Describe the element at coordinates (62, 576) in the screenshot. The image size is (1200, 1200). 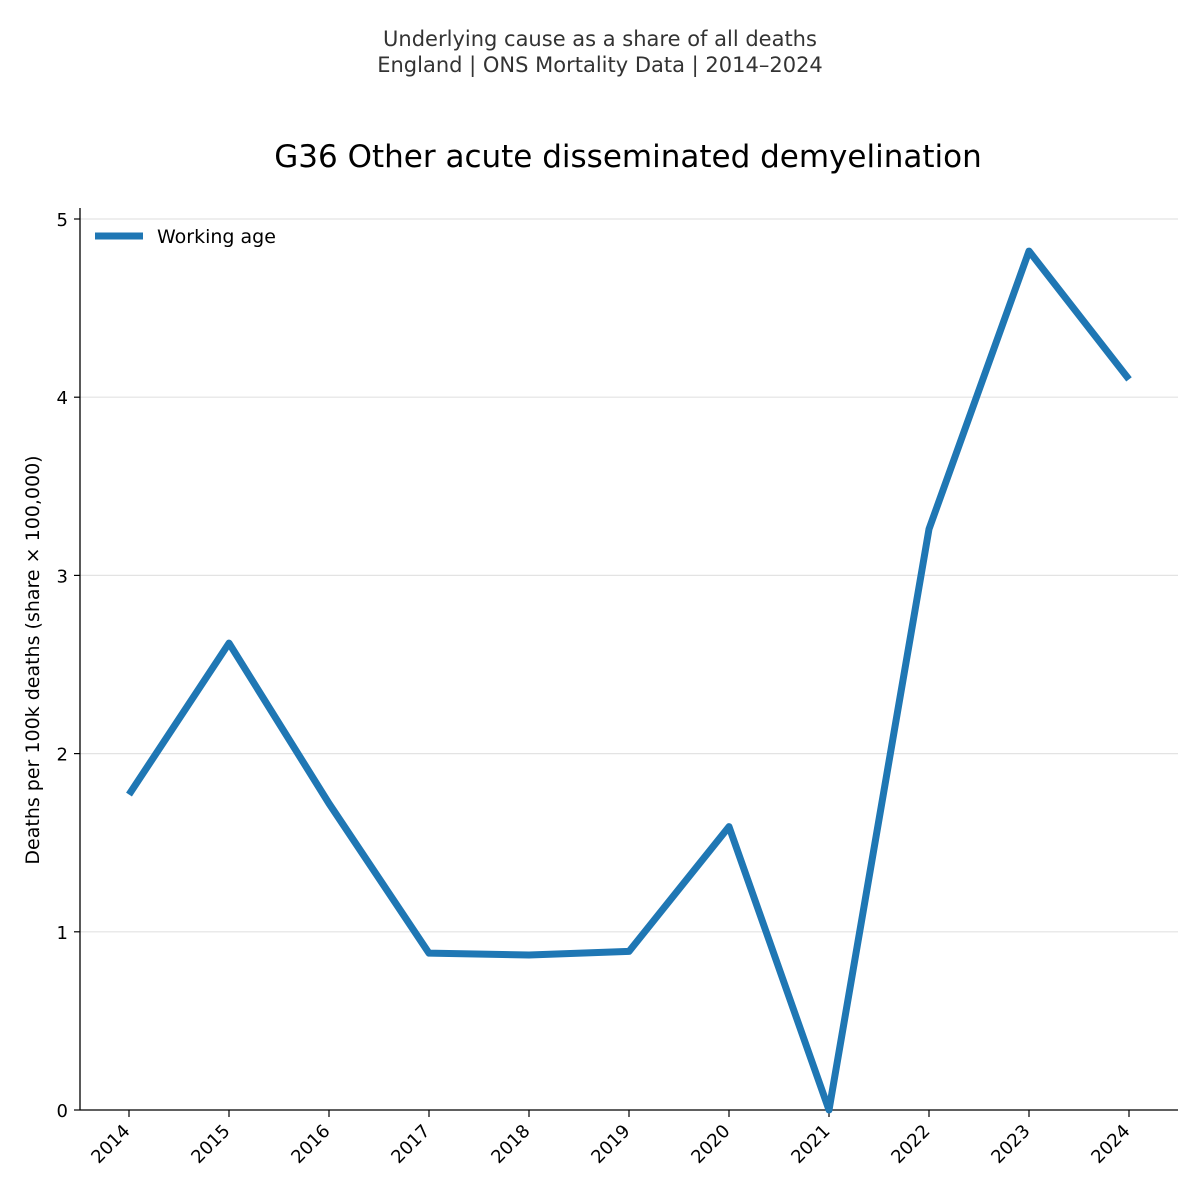
I see `y-tick-label: 3` at that location.